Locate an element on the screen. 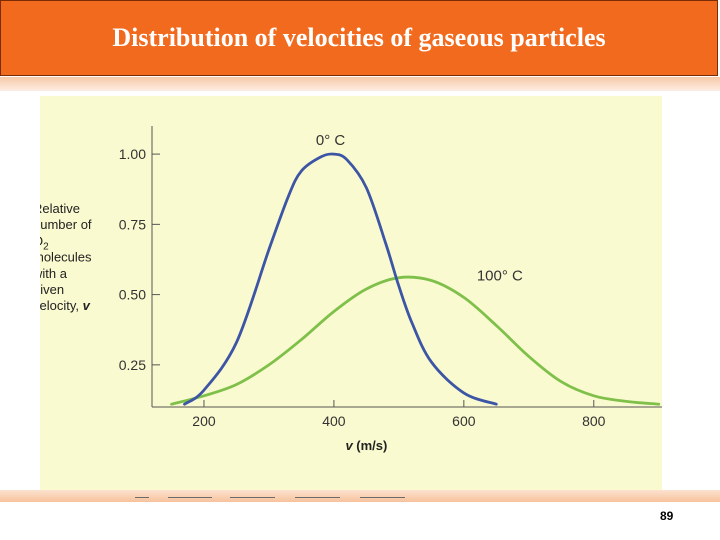 The width and height of the screenshot is (720, 540). y-tick-label: 0.75 is located at coordinates (132, 224).